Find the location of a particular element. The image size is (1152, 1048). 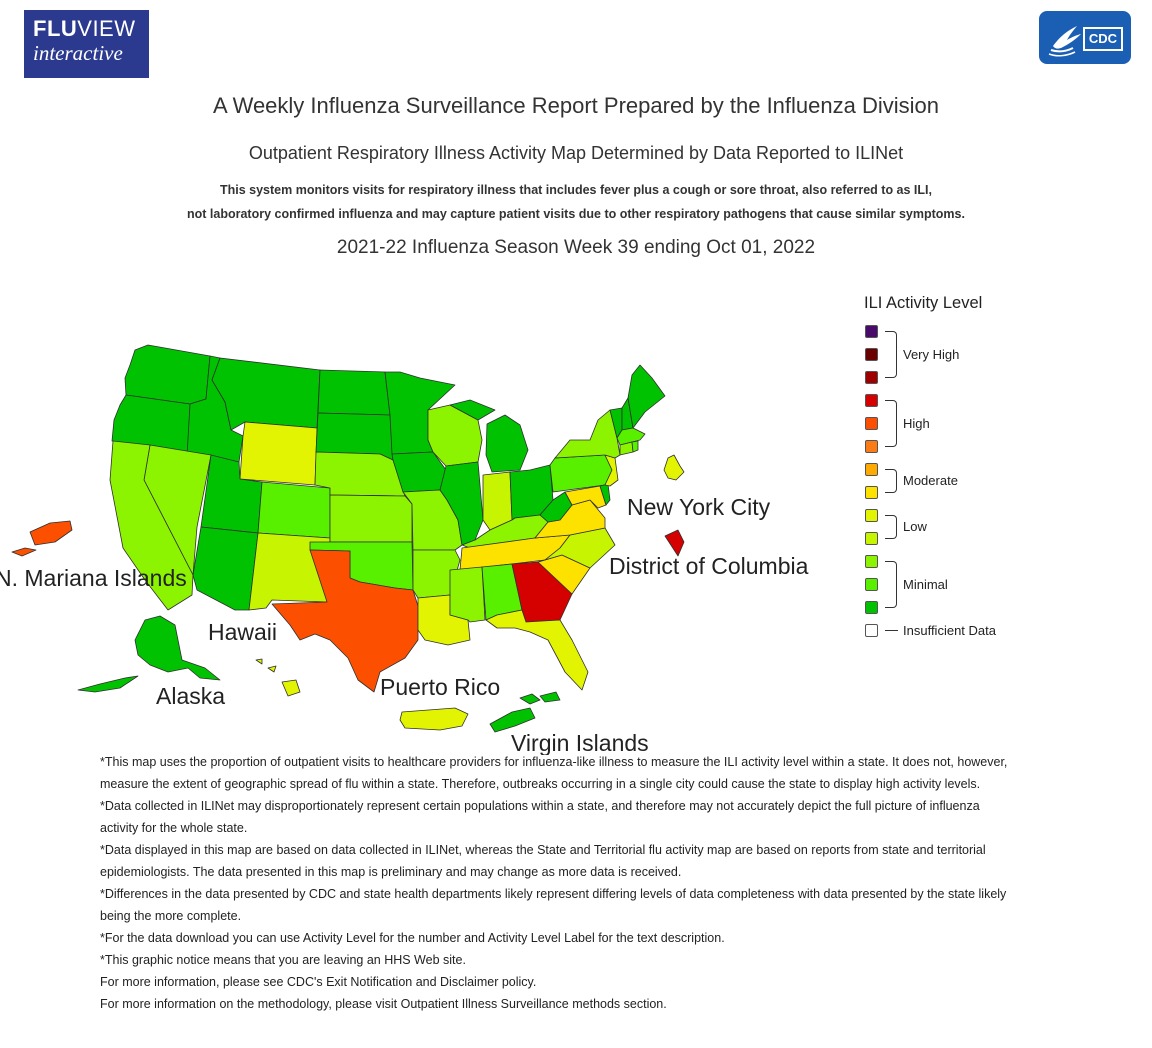

legend-label-very-high: Very High is located at coordinates (931, 354).